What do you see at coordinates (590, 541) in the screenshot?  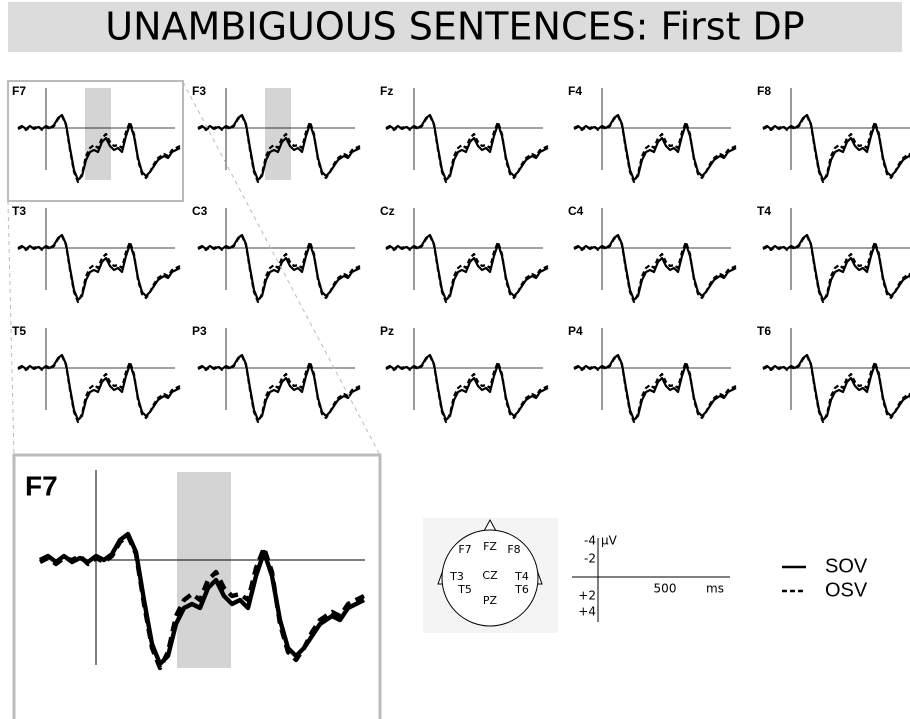 I see `scale-label: -4` at bounding box center [590, 541].